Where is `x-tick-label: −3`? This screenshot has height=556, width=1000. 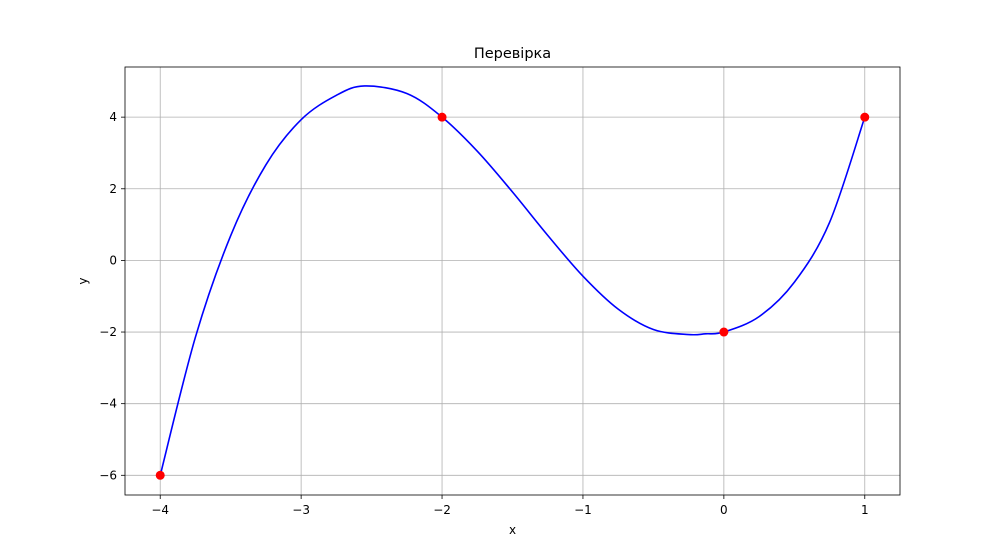 x-tick-label: −3 is located at coordinates (301, 510).